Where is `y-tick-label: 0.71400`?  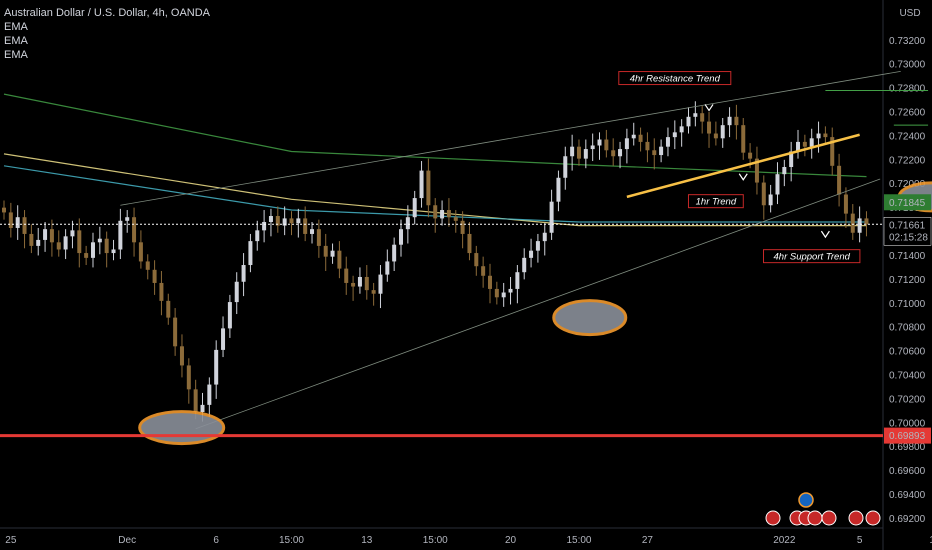 y-tick-label: 0.71400 is located at coordinates (907, 256).